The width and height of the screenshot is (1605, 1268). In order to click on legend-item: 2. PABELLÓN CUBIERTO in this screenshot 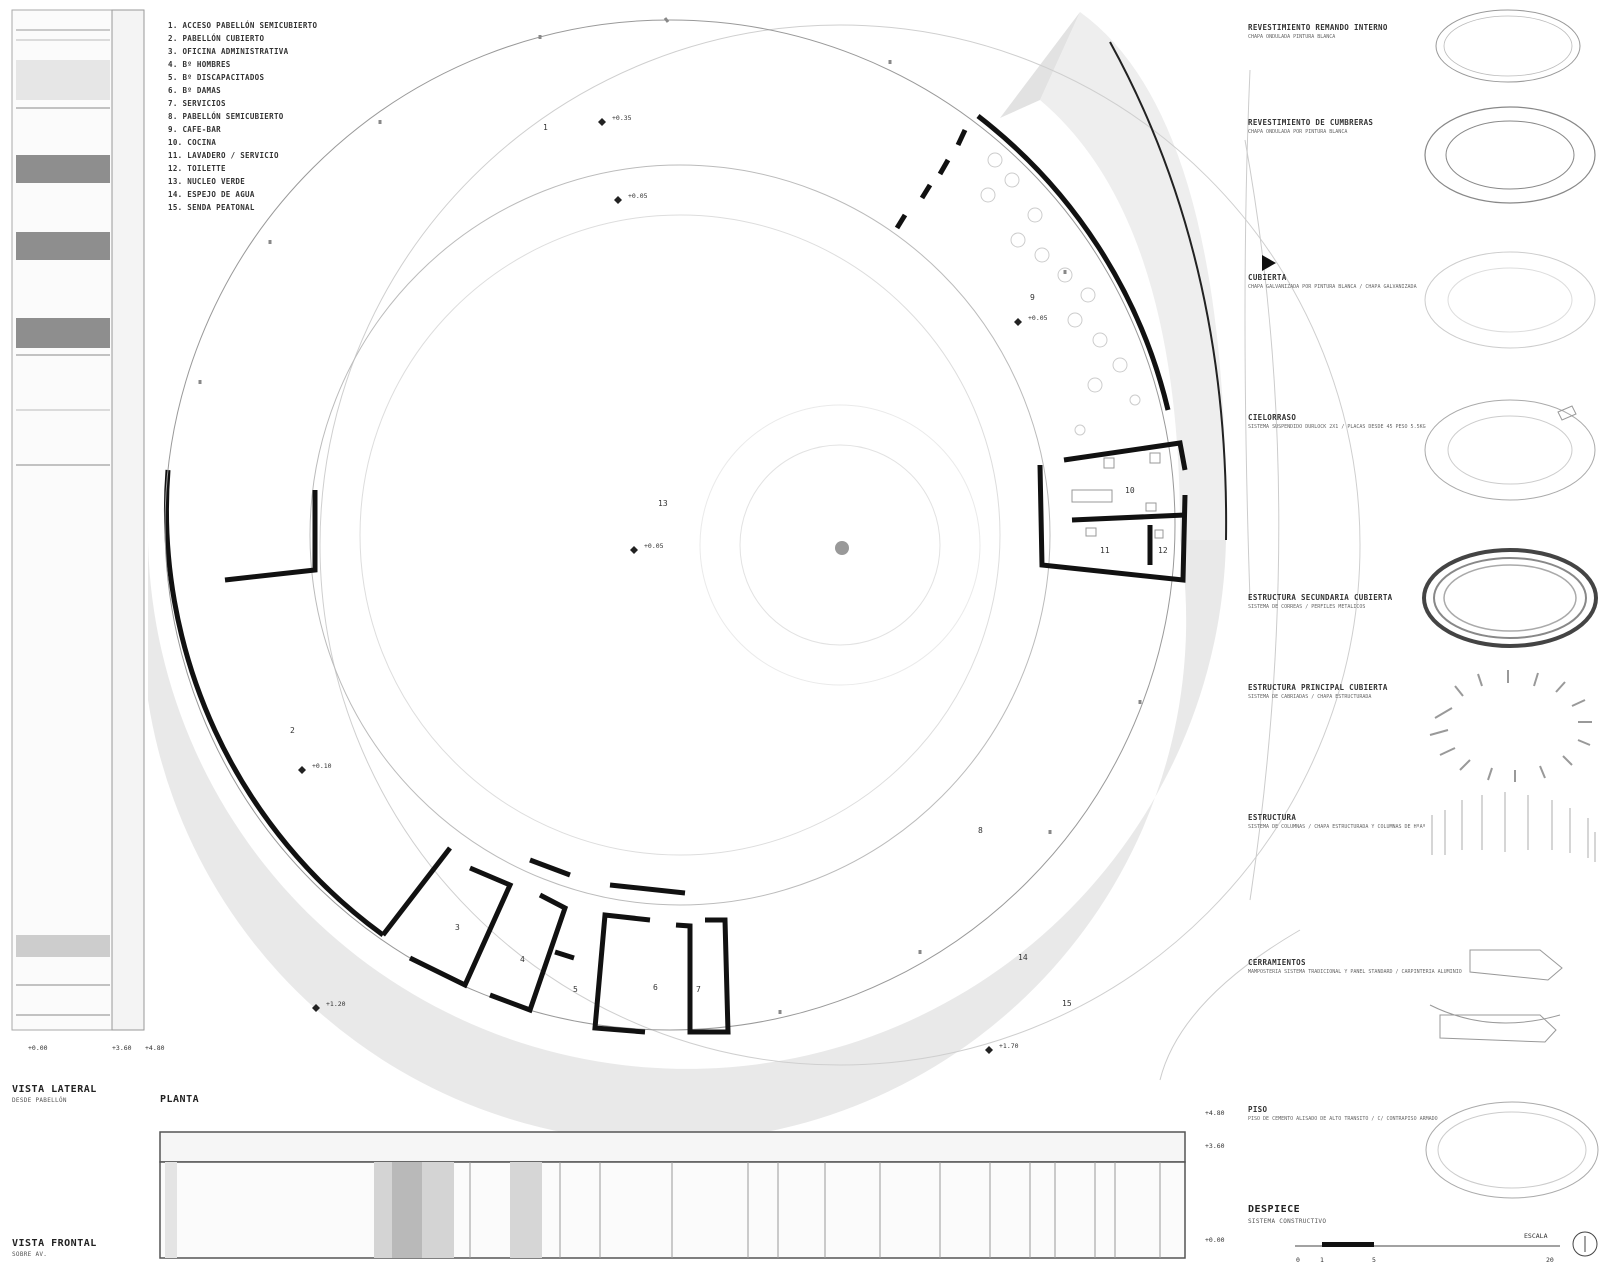, I will do `click(216, 38)`.